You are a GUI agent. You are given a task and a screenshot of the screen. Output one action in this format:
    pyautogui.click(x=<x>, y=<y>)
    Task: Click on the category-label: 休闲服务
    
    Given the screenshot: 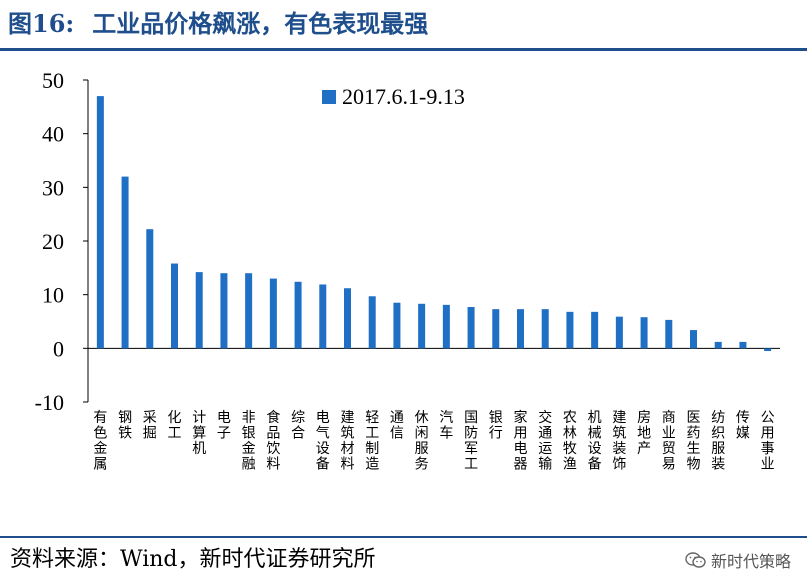 What is the action you would take?
    pyautogui.click(x=422, y=441)
    